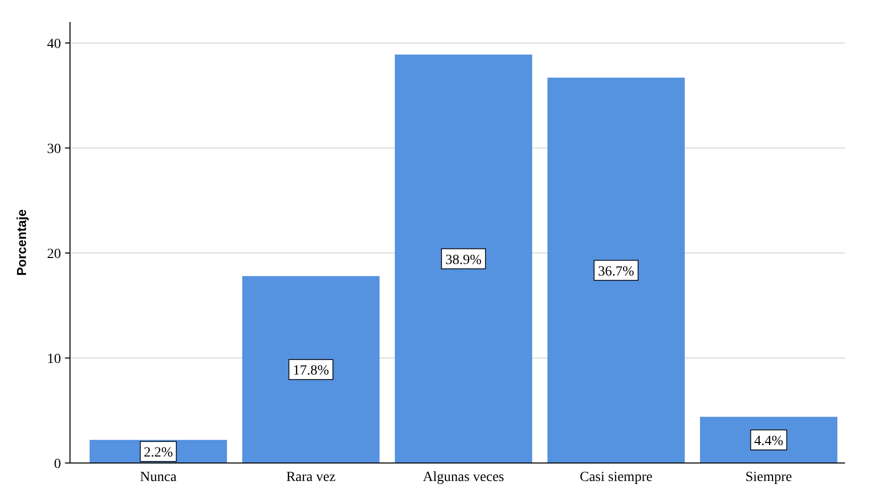  What do you see at coordinates (57, 464) in the screenshot?
I see `y-tick-label: 0` at bounding box center [57, 464].